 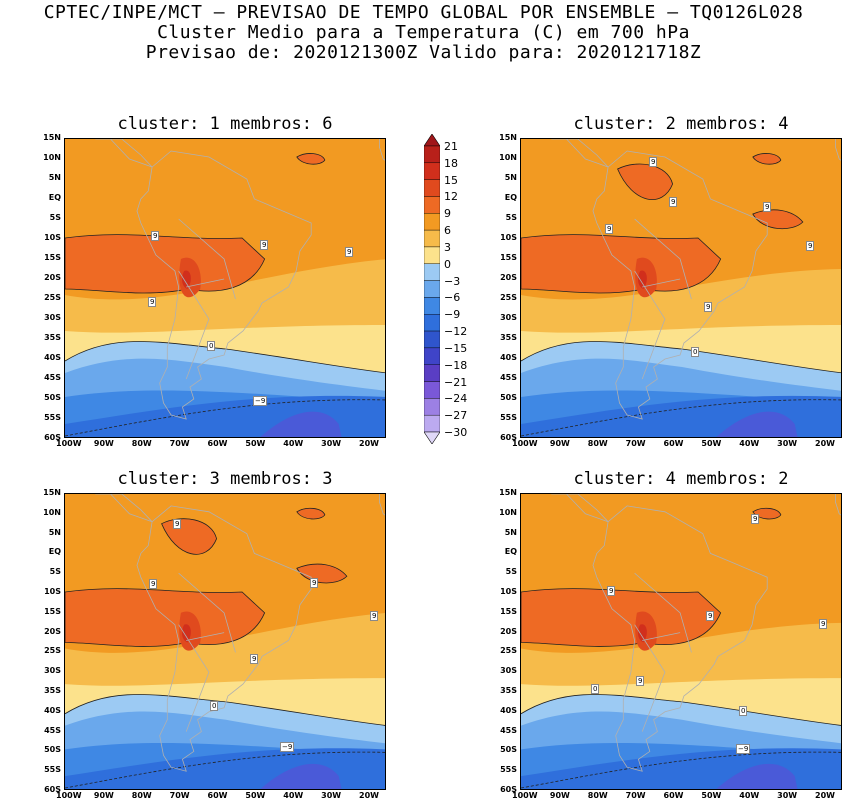 What do you see at coordinates (447, 247) in the screenshot?
I see `colorbar-label: 3` at bounding box center [447, 247].